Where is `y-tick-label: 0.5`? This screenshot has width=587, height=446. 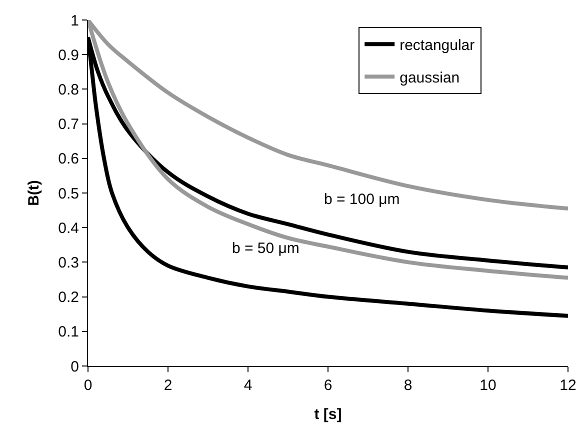 y-tick-label: 0.5 is located at coordinates (68, 193).